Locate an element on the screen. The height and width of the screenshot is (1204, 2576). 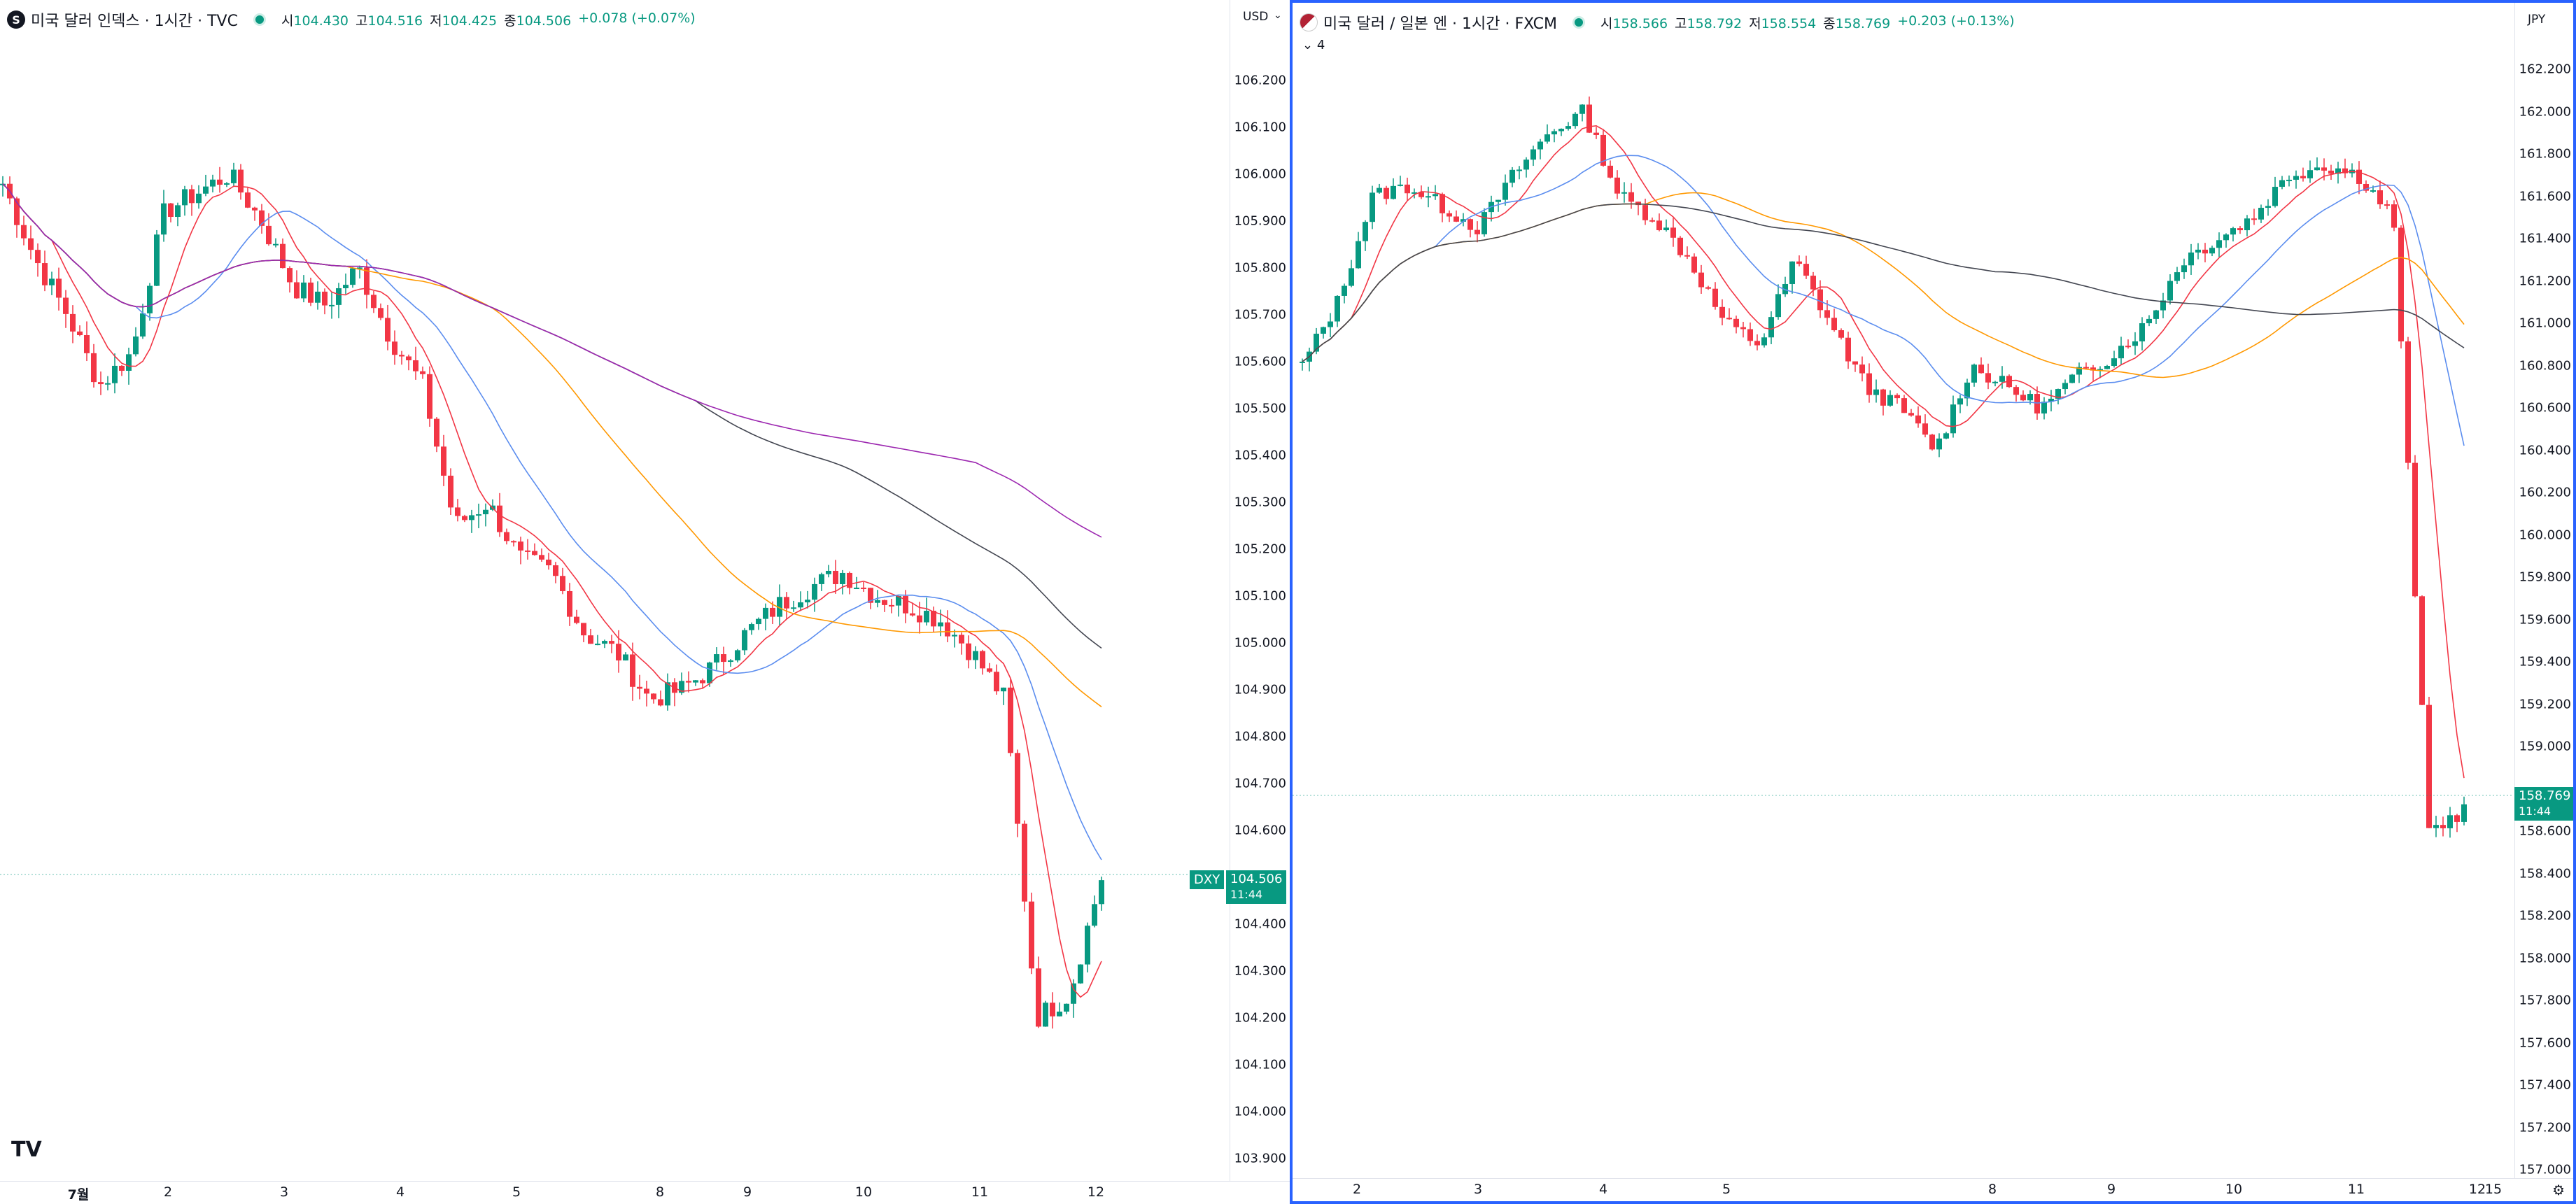
usdjpy-title: 미국 달러 / 일본 엔 · 1시간 · FXCM is located at coordinates (1440, 24).